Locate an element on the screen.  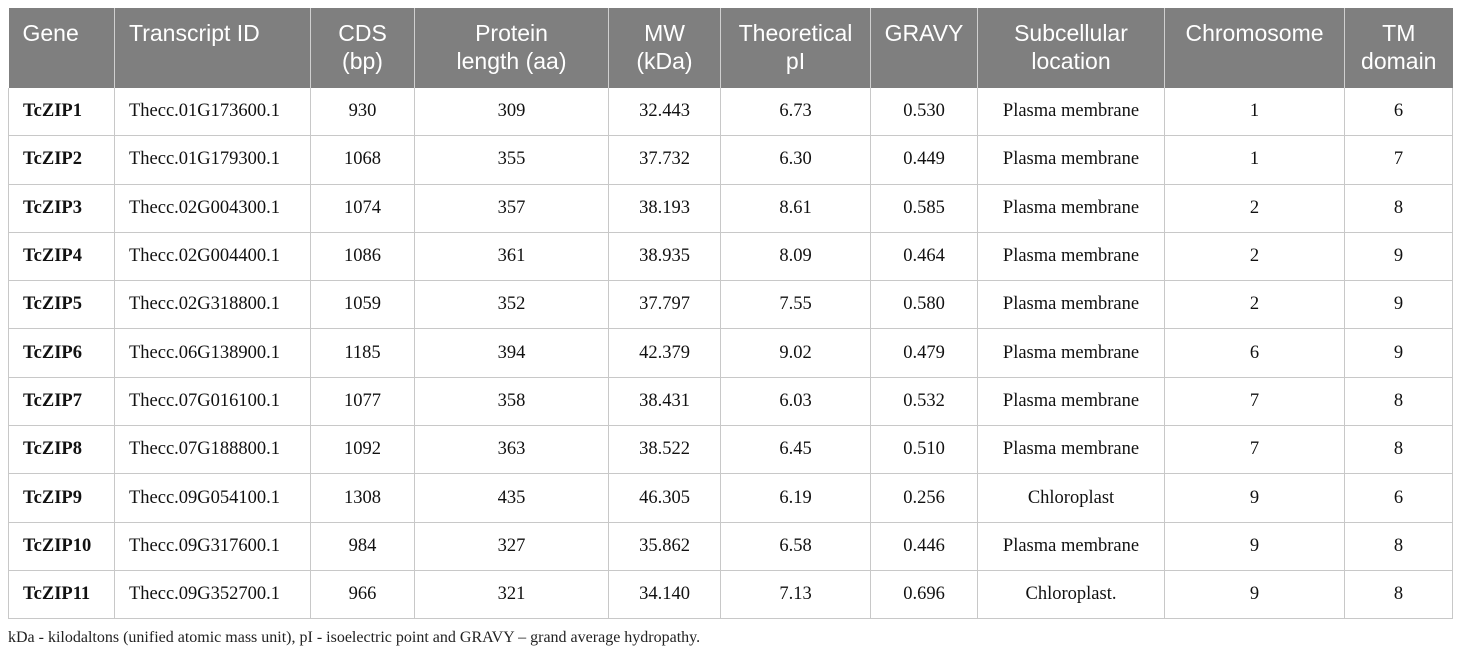
cell-mw: 38.935 is located at coordinates (664, 257).